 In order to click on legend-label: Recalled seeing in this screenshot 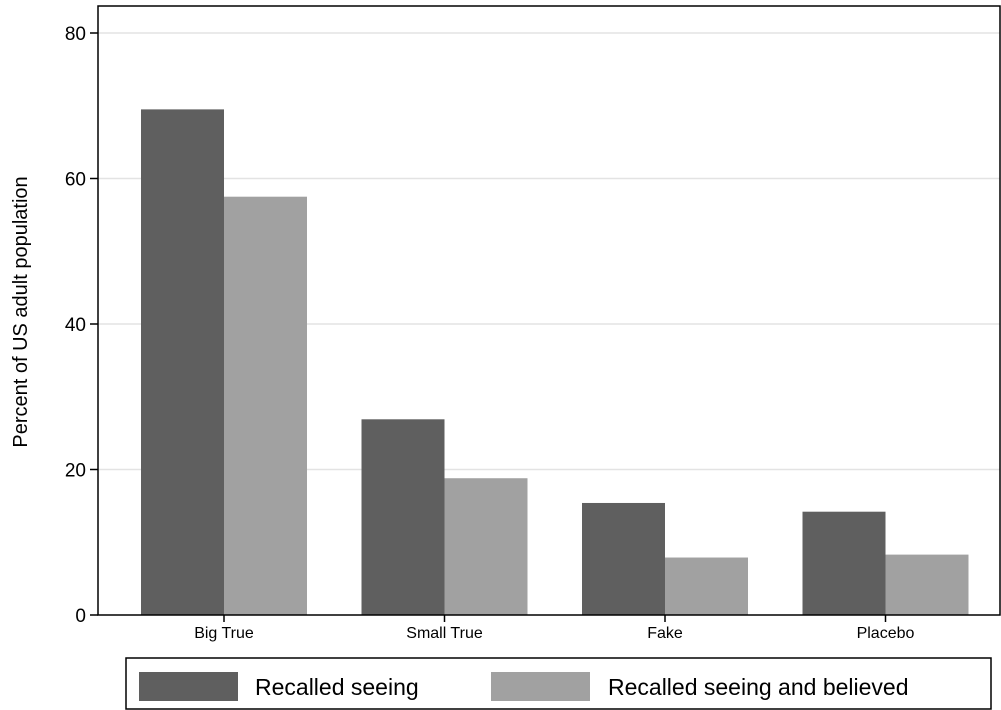, I will do `click(337, 687)`.